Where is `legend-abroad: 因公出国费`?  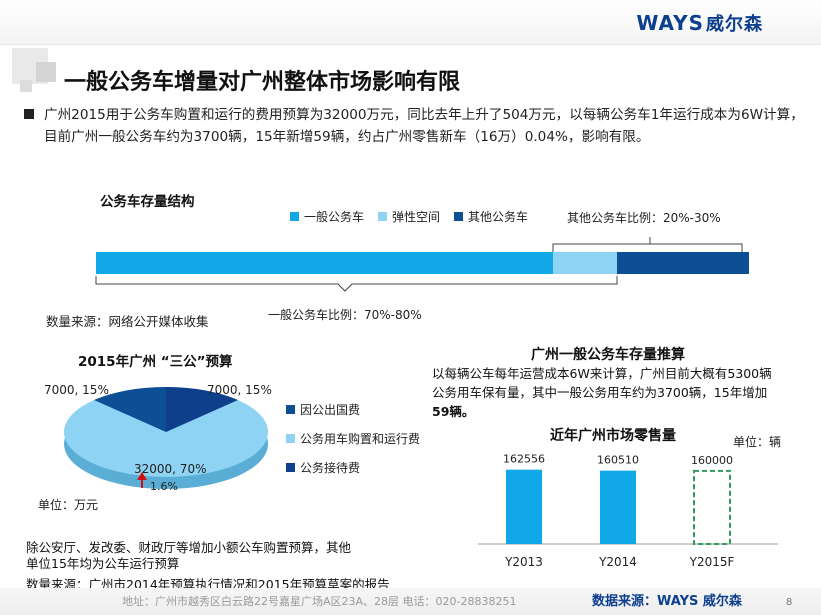
legend-abroad: 因公出国费 is located at coordinates (353, 409).